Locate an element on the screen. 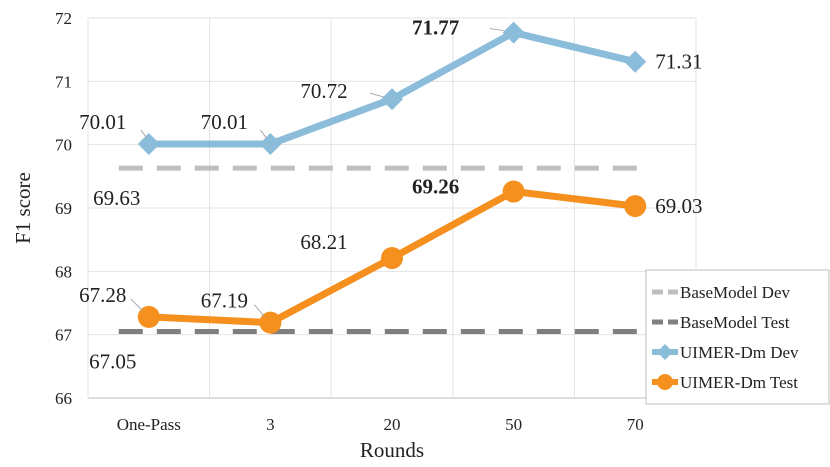 Image resolution: width=830 pixels, height=467 pixels. data-label-uimer-dm-dev: 71.77 is located at coordinates (435, 28).